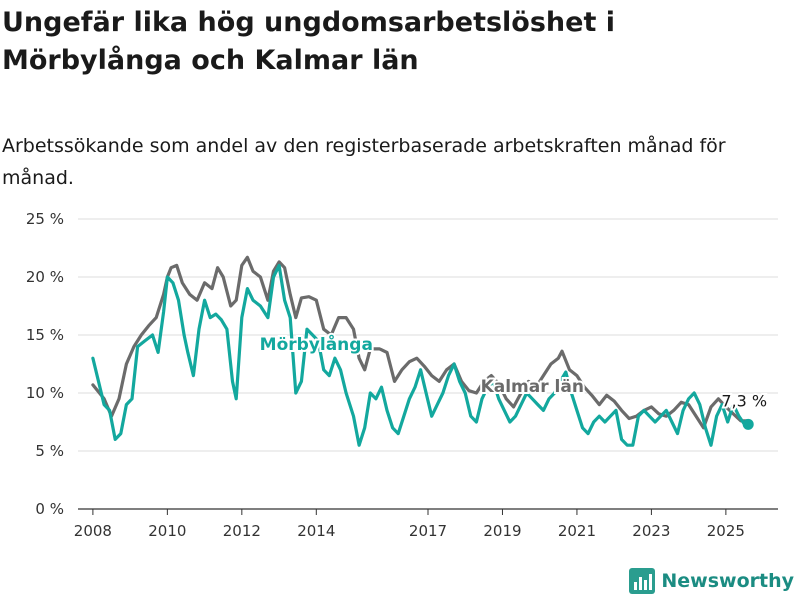 The height and width of the screenshot is (600, 800). Describe the element at coordinates (167, 531) in the screenshot. I see `x-tick-label: 2010` at that location.